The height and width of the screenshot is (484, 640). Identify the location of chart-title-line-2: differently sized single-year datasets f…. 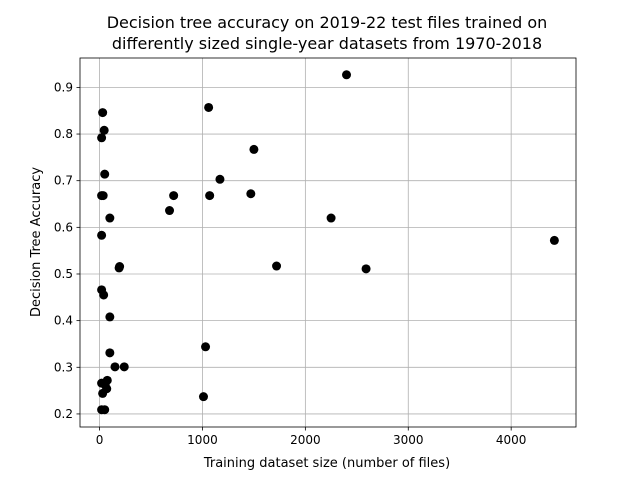
(327, 43).